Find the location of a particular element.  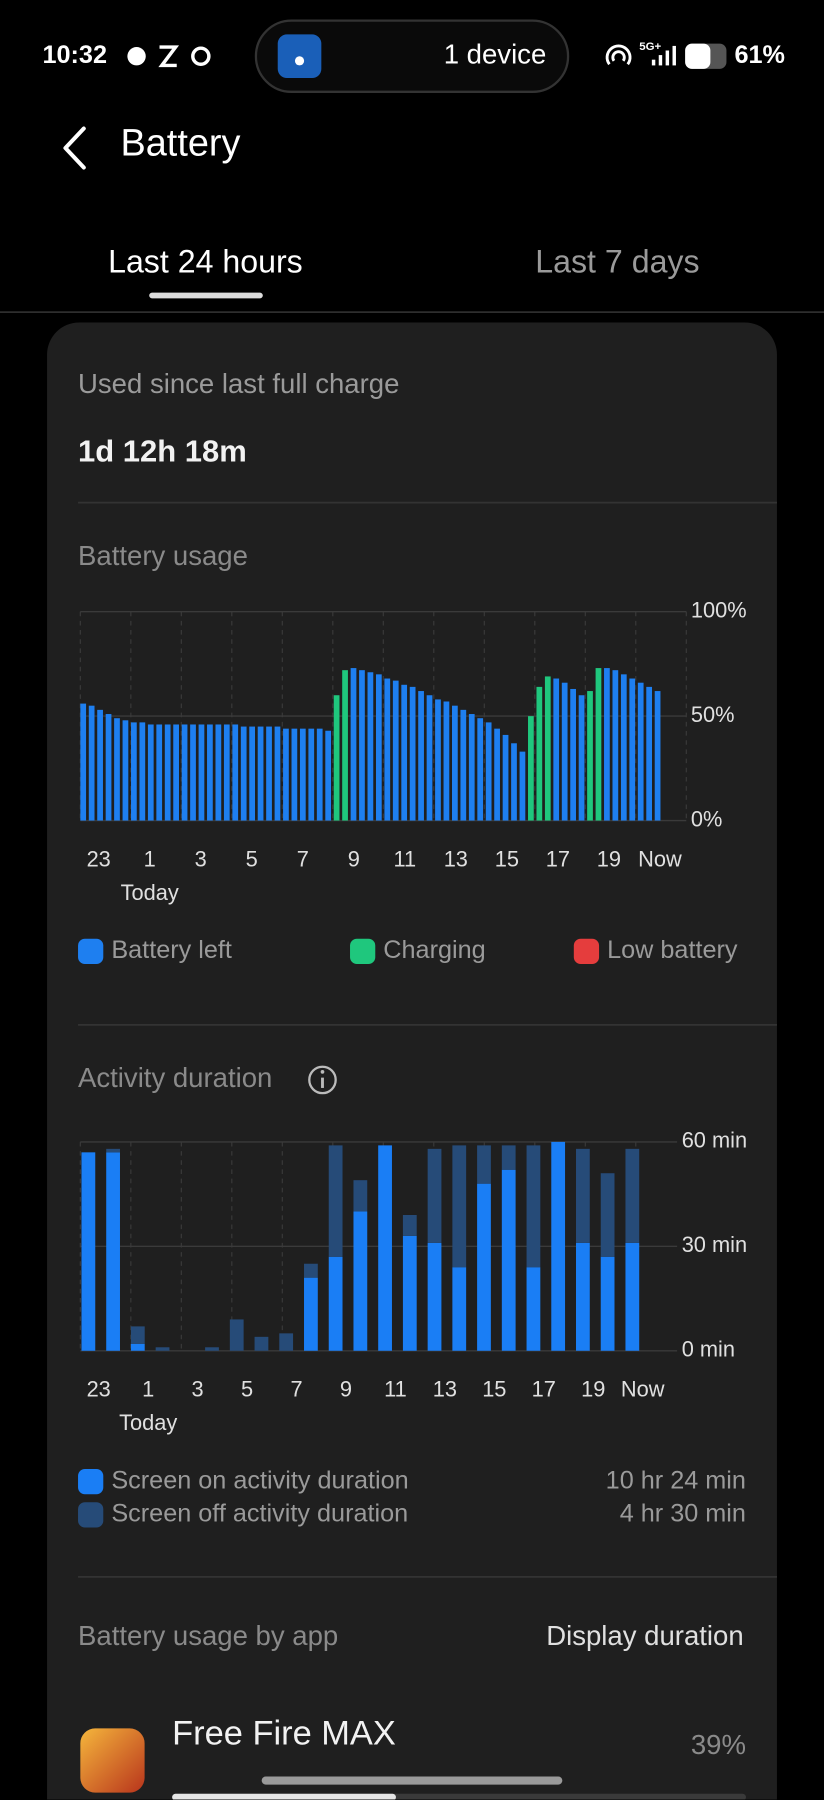

tab-indicator is located at coordinates (206, 295).